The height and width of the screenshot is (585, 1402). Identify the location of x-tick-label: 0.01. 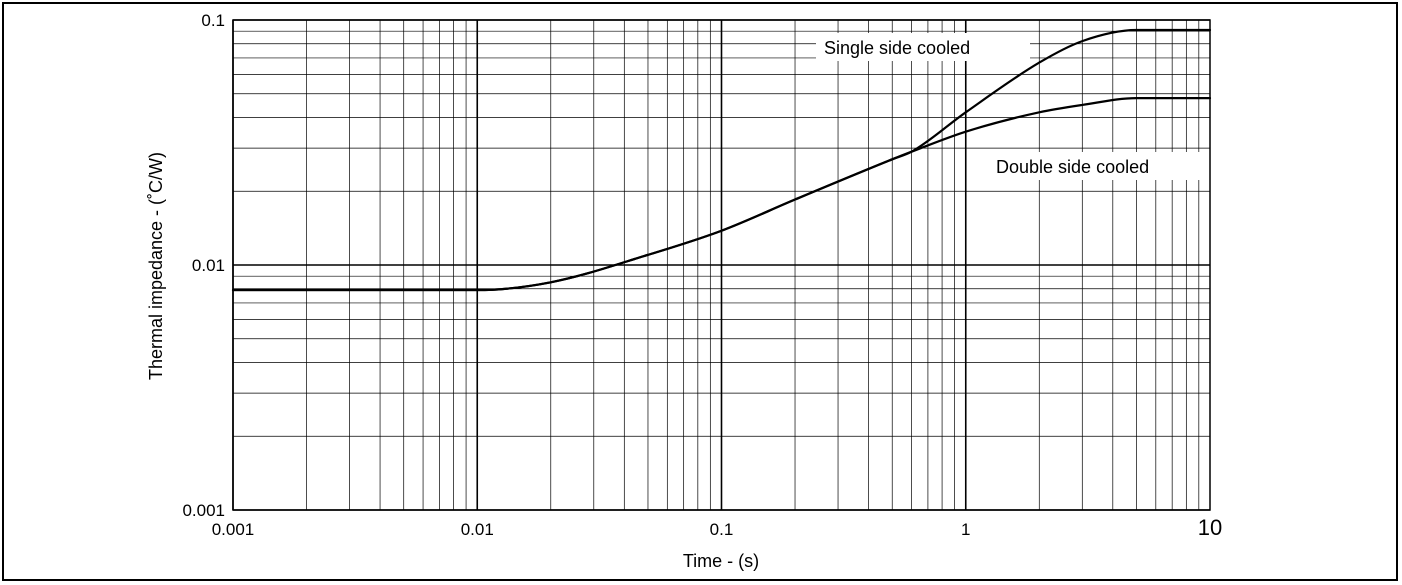
(477, 529).